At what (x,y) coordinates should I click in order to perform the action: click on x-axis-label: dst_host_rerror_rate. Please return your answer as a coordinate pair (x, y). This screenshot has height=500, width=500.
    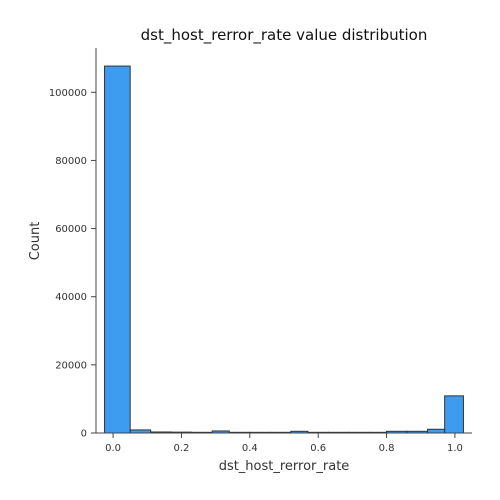
    Looking at the image, I should click on (284, 466).